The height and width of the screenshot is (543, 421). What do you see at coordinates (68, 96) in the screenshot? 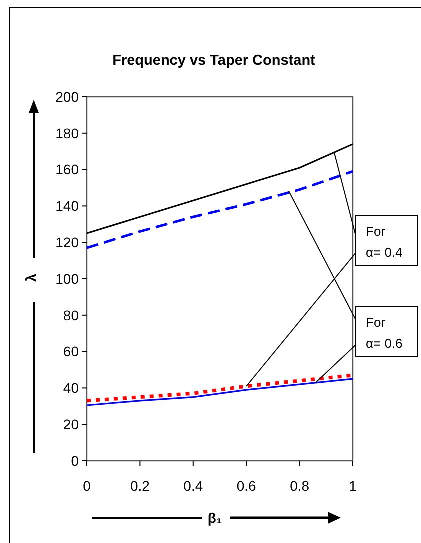
I see `y-tick-label: 200` at bounding box center [68, 96].